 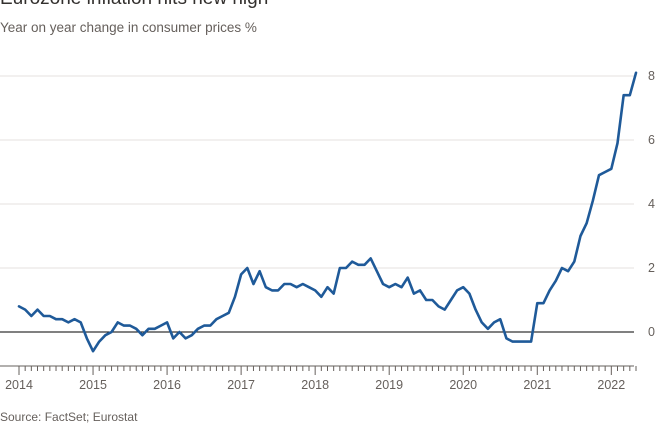 What do you see at coordinates (167, 385) in the screenshot?
I see `x-tick-label: 2016` at bounding box center [167, 385].